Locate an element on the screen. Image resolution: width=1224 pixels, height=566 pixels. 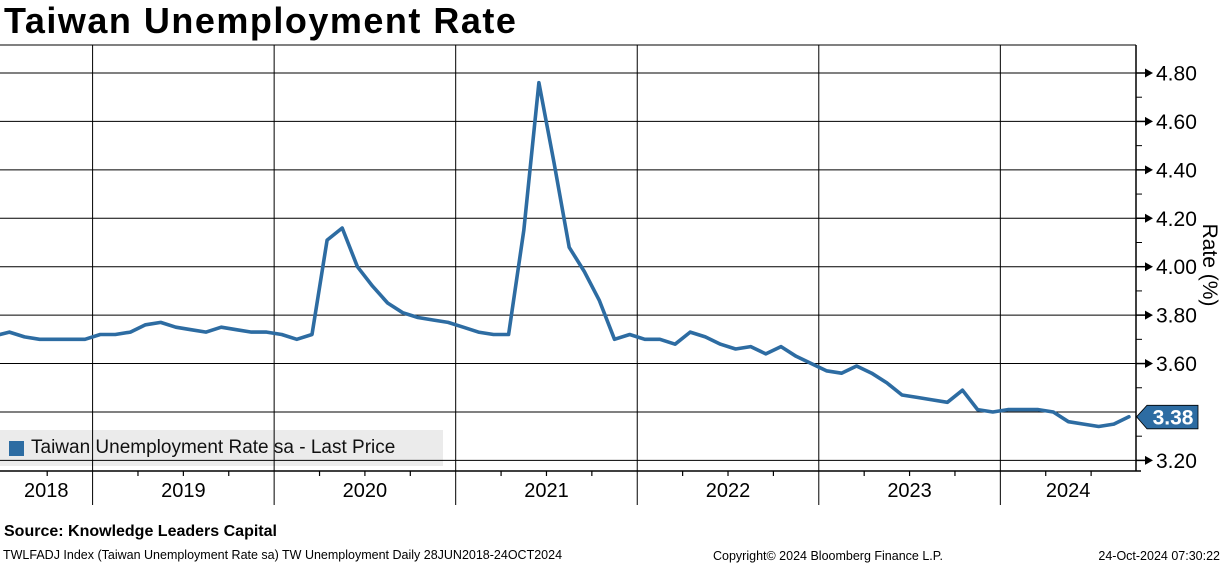
badge-arrow-shape is located at coordinates (1167, 417).